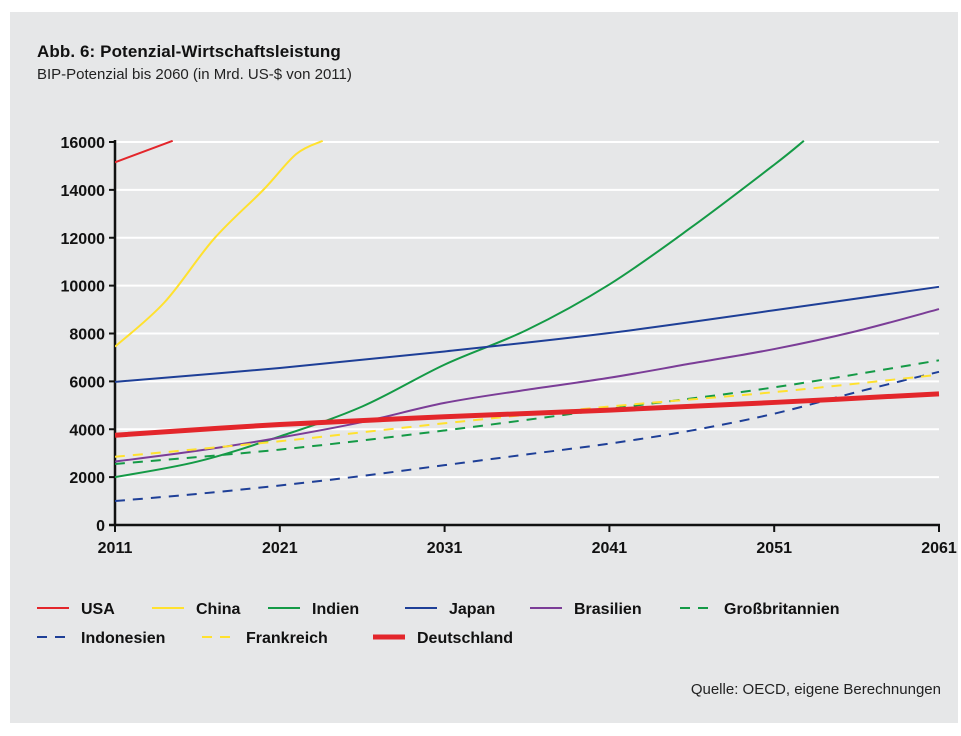 The width and height of the screenshot is (961, 736). I want to click on legend-label: USA, so click(98, 609).